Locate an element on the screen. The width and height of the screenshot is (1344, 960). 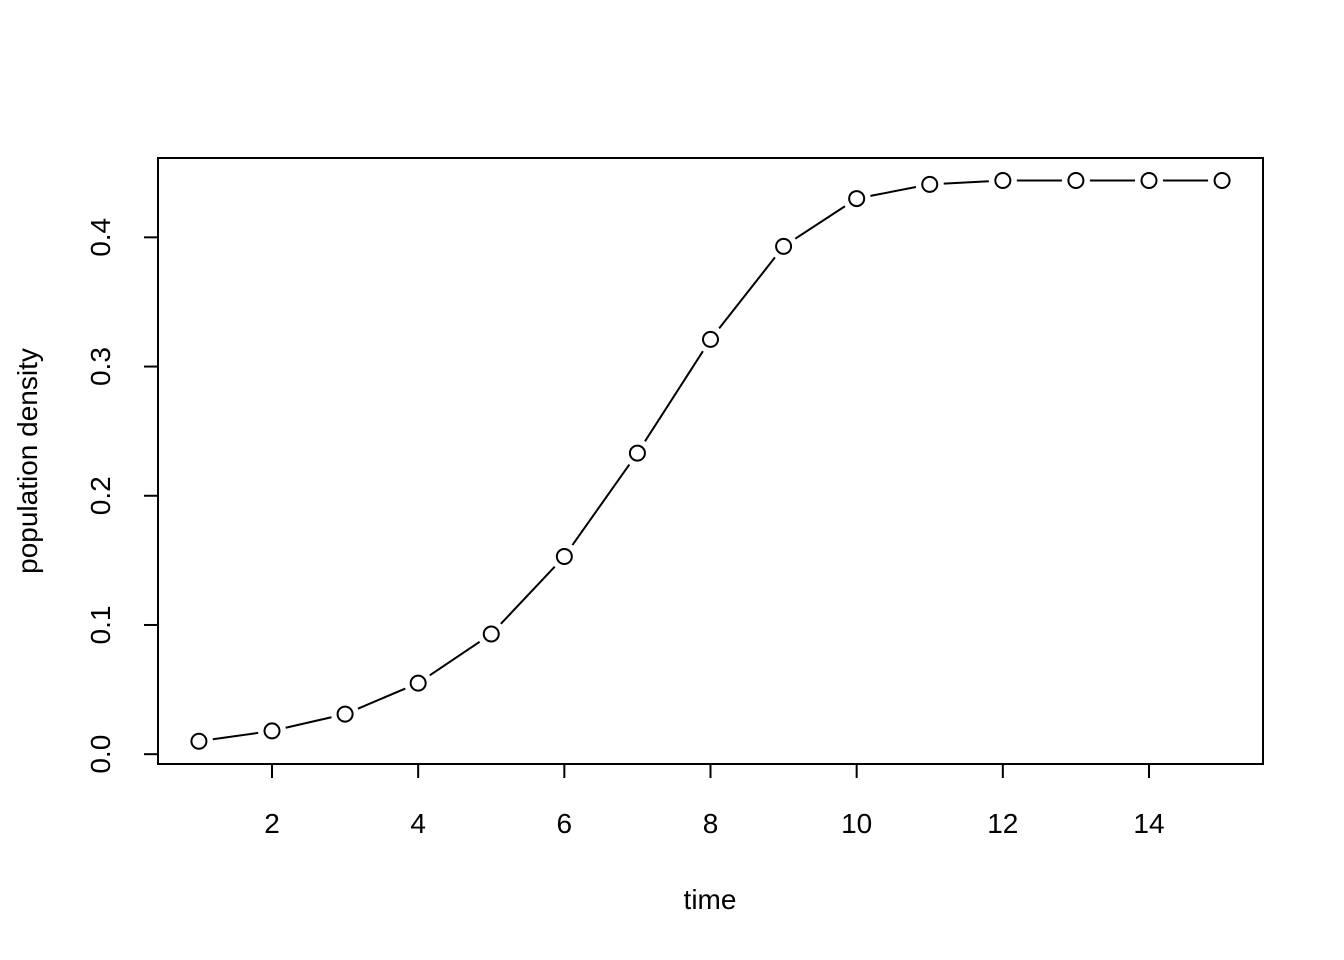
y-tick-label: 0.3 is located at coordinates (100, 366).